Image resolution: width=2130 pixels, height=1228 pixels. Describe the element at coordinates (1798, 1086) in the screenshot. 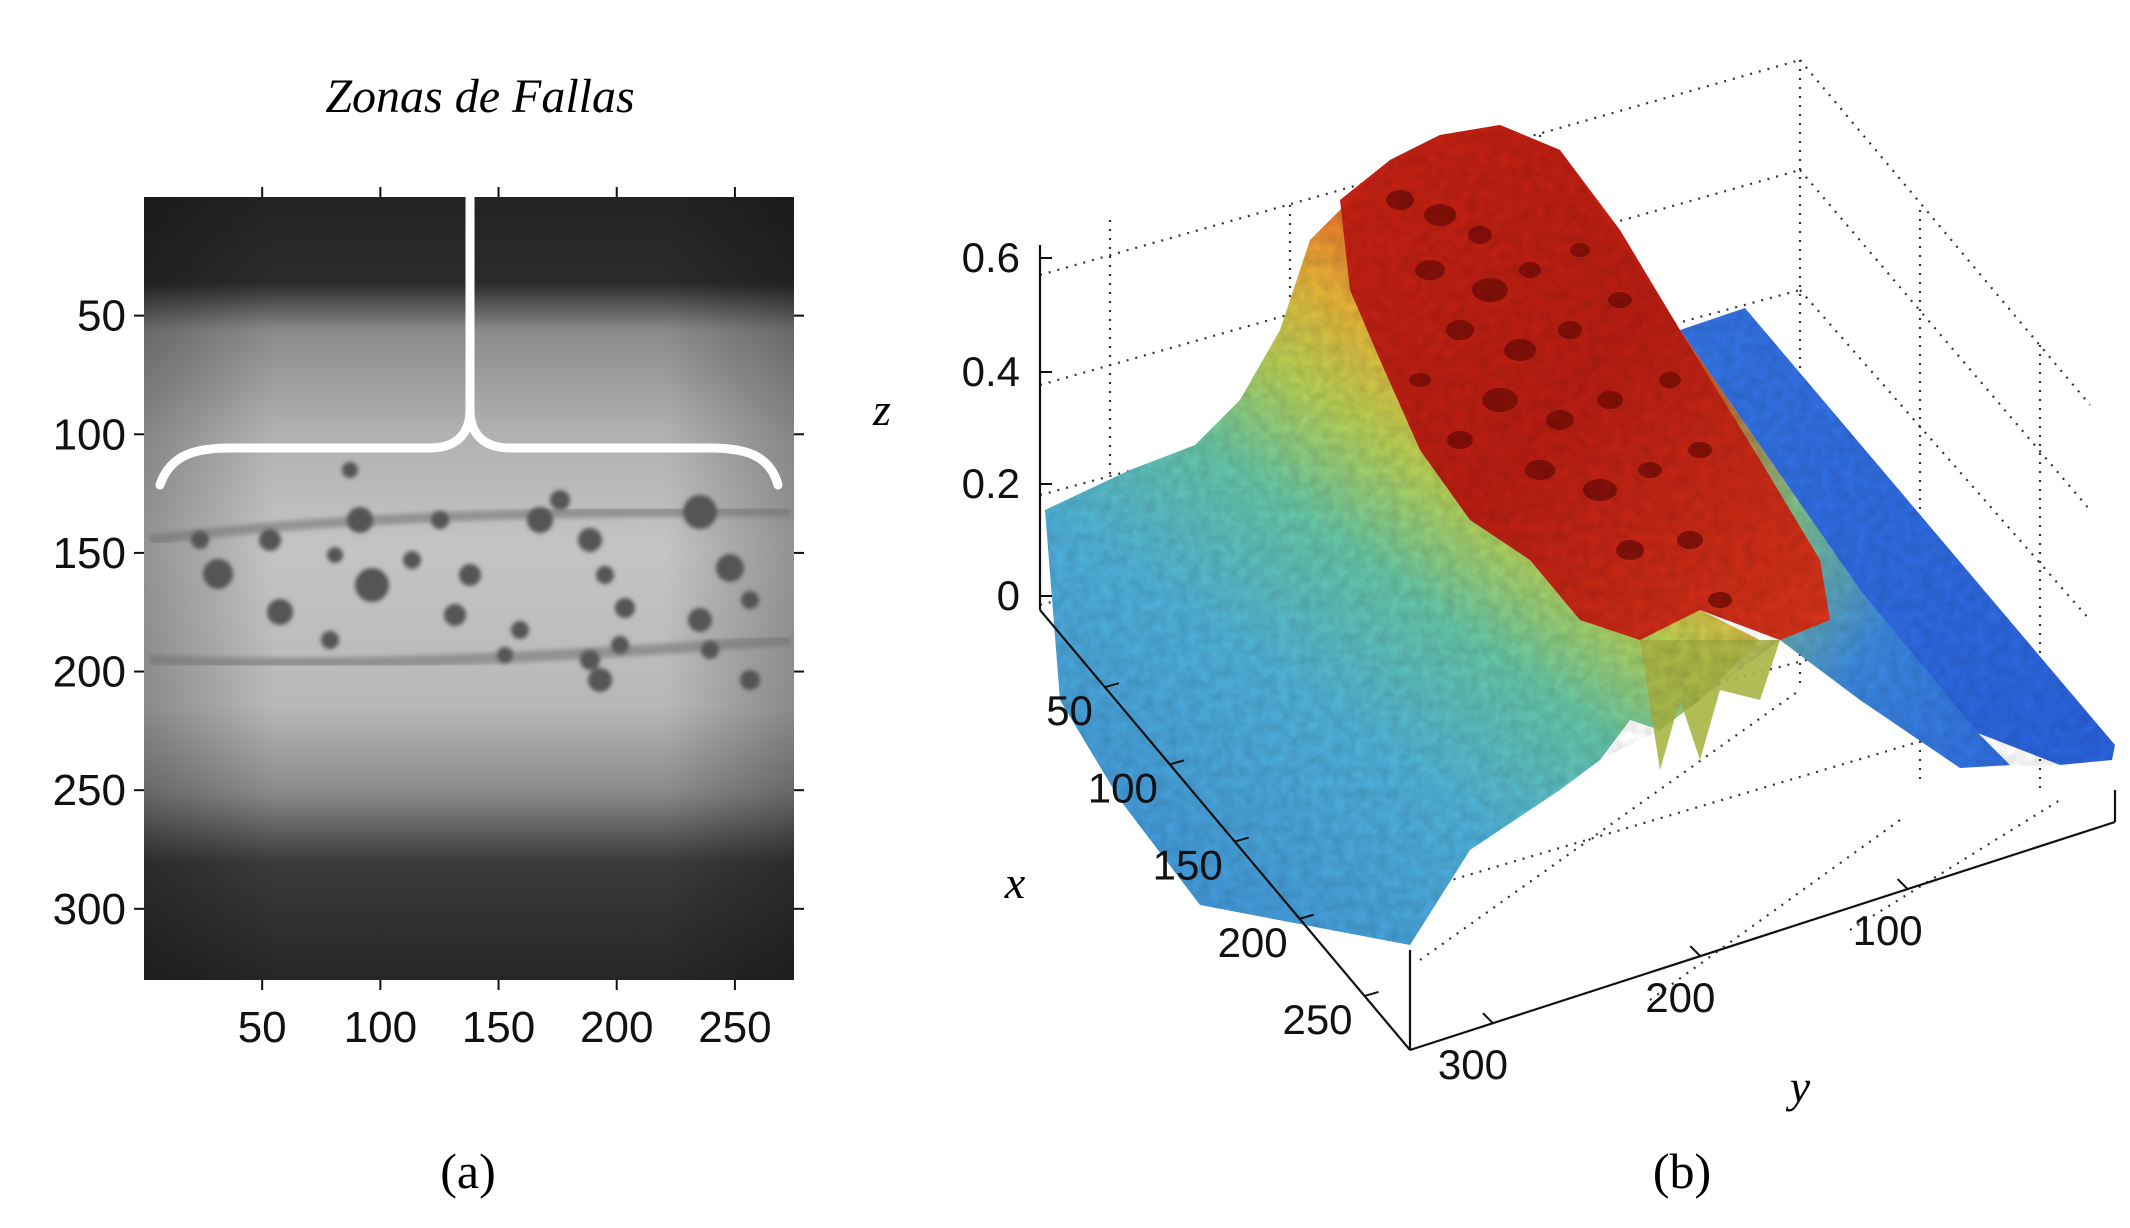

I see `panel-b-y-axis-label: y` at that location.